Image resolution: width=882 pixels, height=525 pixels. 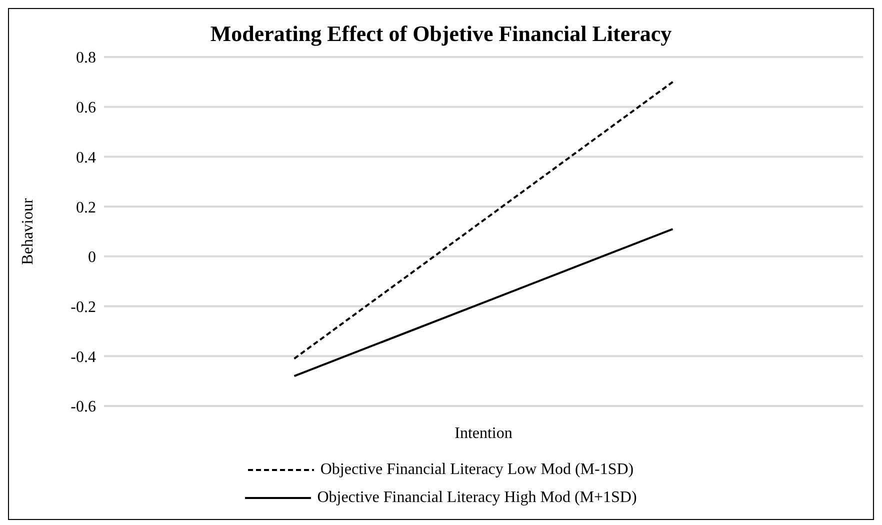 I want to click on legend-label: Objective Financial Literacy Low Mod (M-1SD), so click(x=477, y=470).